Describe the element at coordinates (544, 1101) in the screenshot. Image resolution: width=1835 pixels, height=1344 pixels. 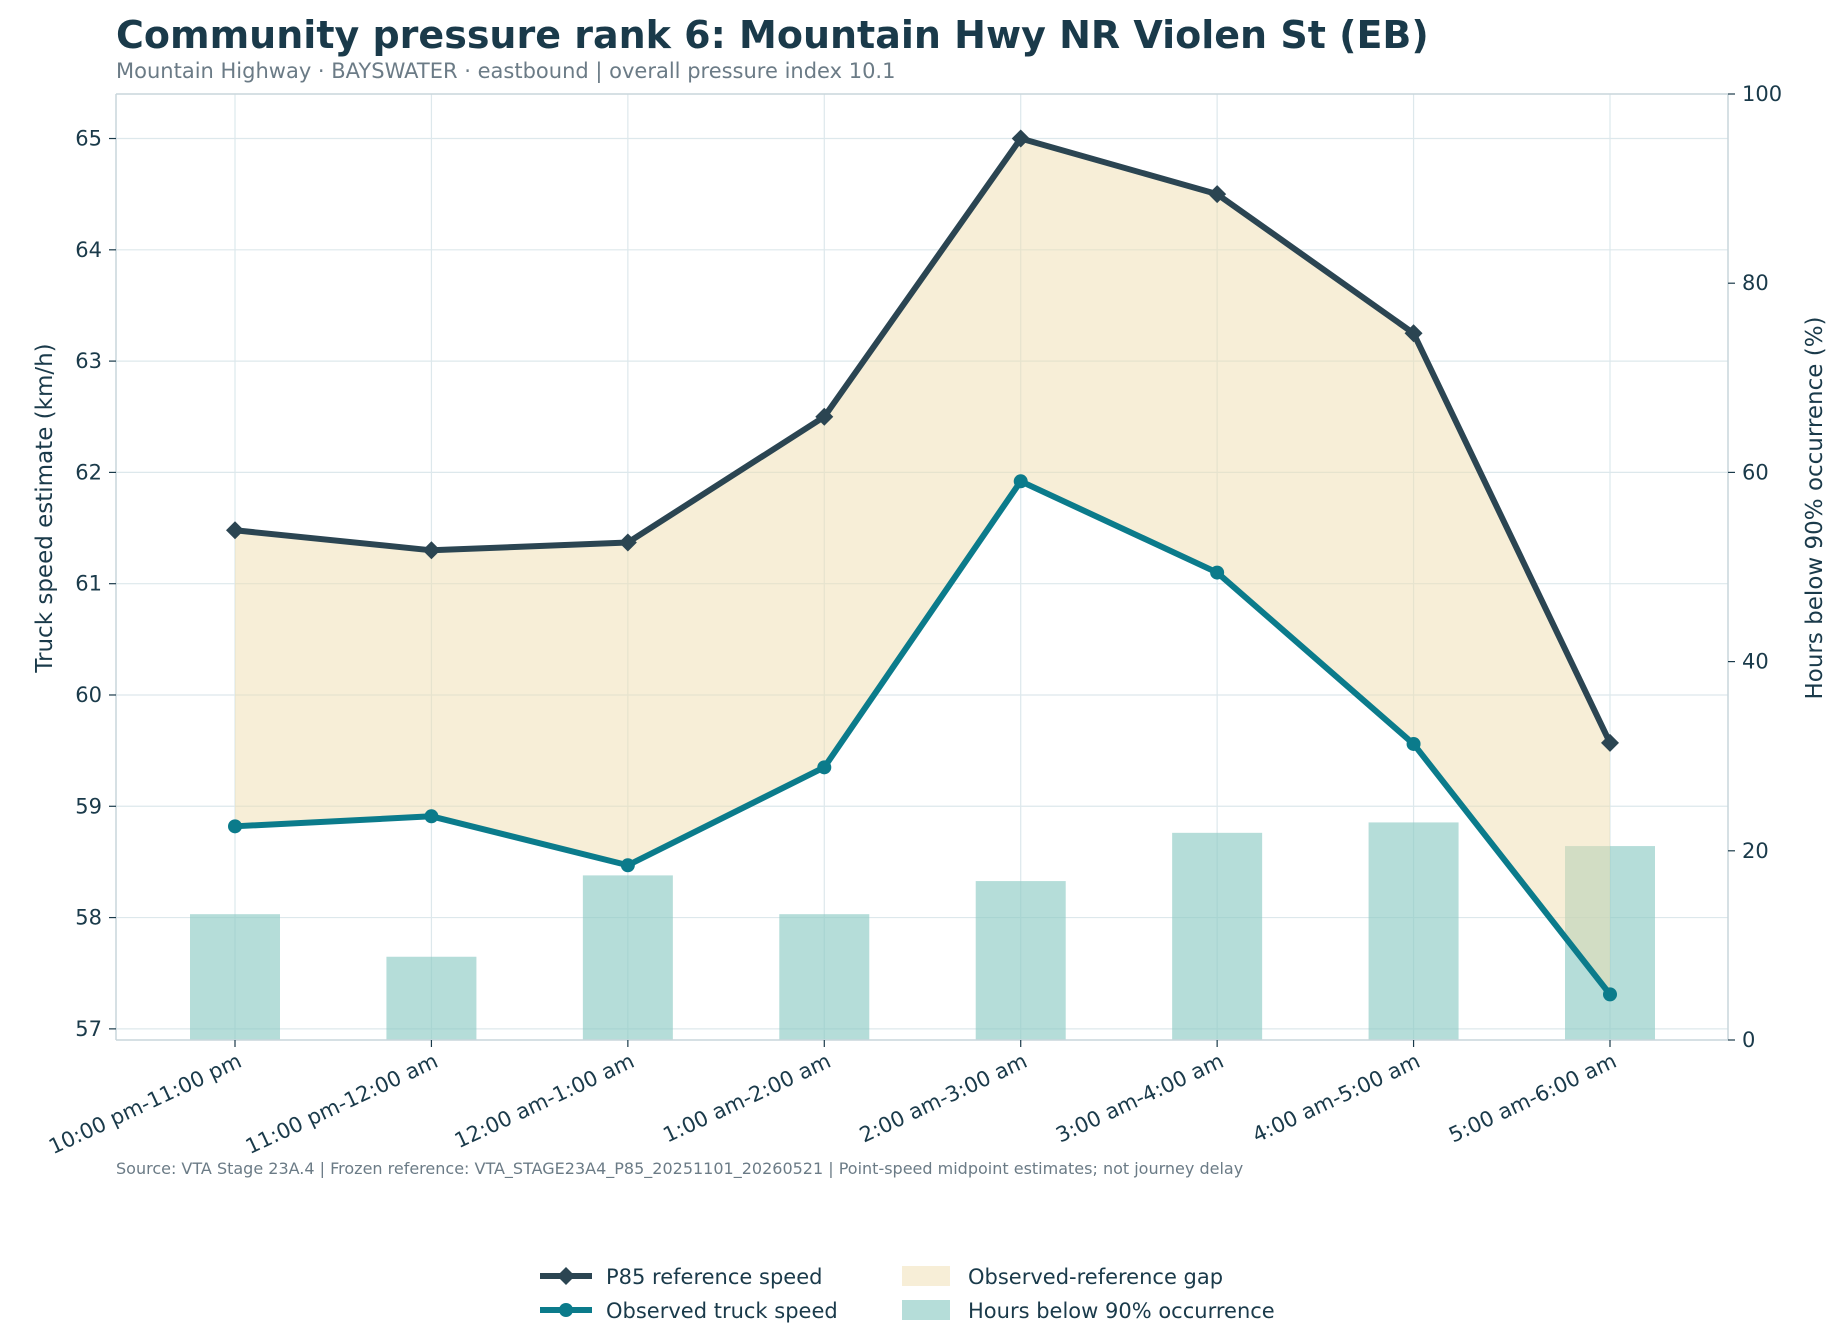
I see `x-tick-label: 12:00 am-1:00 am` at that location.